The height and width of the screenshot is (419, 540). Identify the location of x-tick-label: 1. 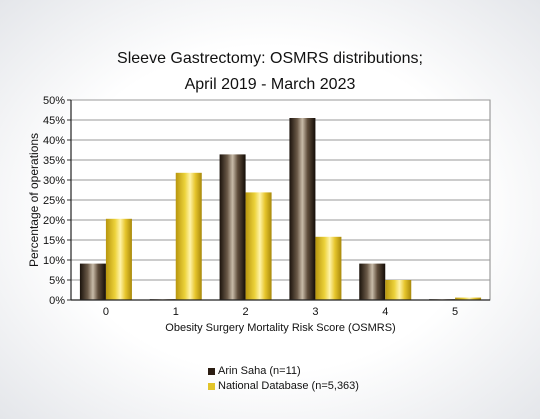
(176, 312).